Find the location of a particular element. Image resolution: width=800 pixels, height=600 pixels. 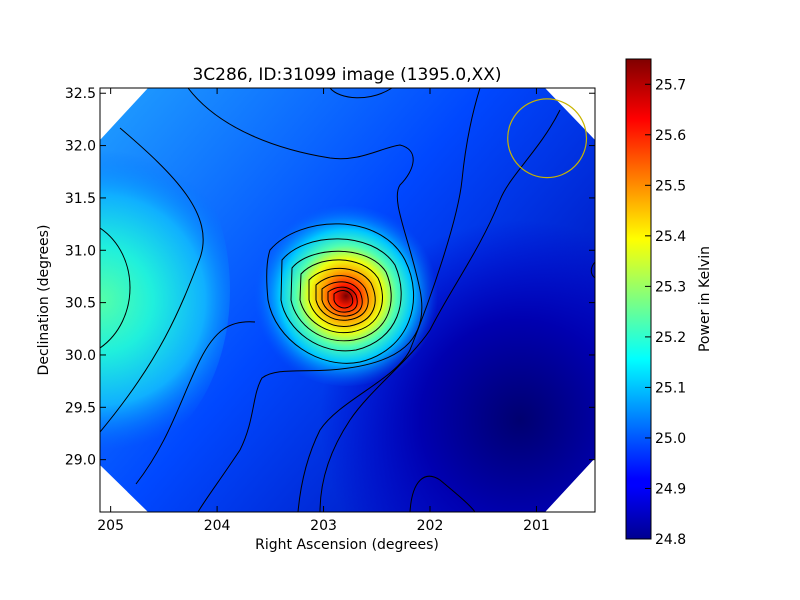

beam-marker-circle is located at coordinates (547, 138).